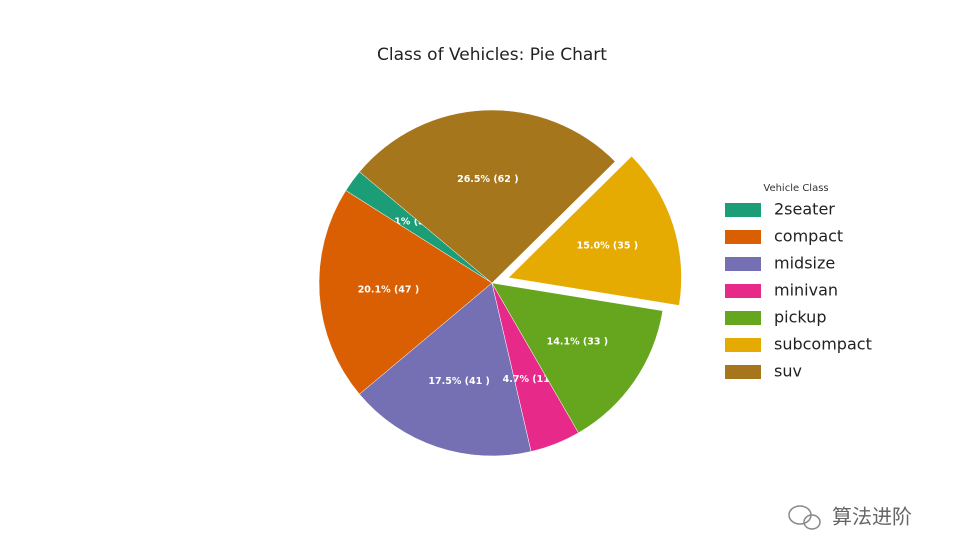 Image resolution: width=960 pixels, height=560 pixels. Describe the element at coordinates (806, 290) in the screenshot. I see `legend-label: minivan` at that location.